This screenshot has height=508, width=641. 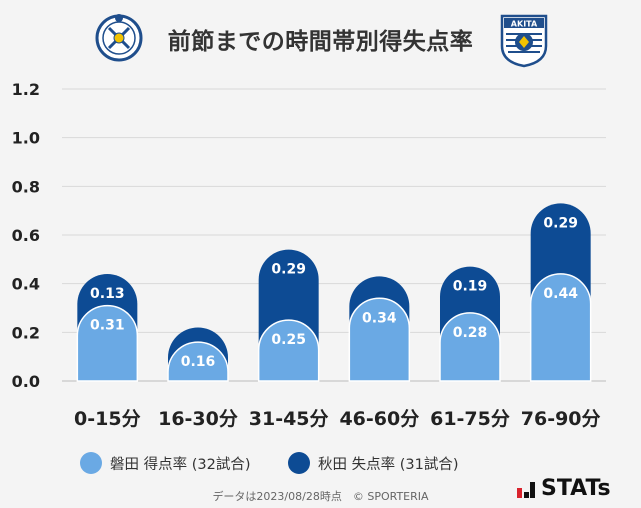 I want to click on akita-blaublitz-crest-icon: AKITA, so click(x=524, y=41).